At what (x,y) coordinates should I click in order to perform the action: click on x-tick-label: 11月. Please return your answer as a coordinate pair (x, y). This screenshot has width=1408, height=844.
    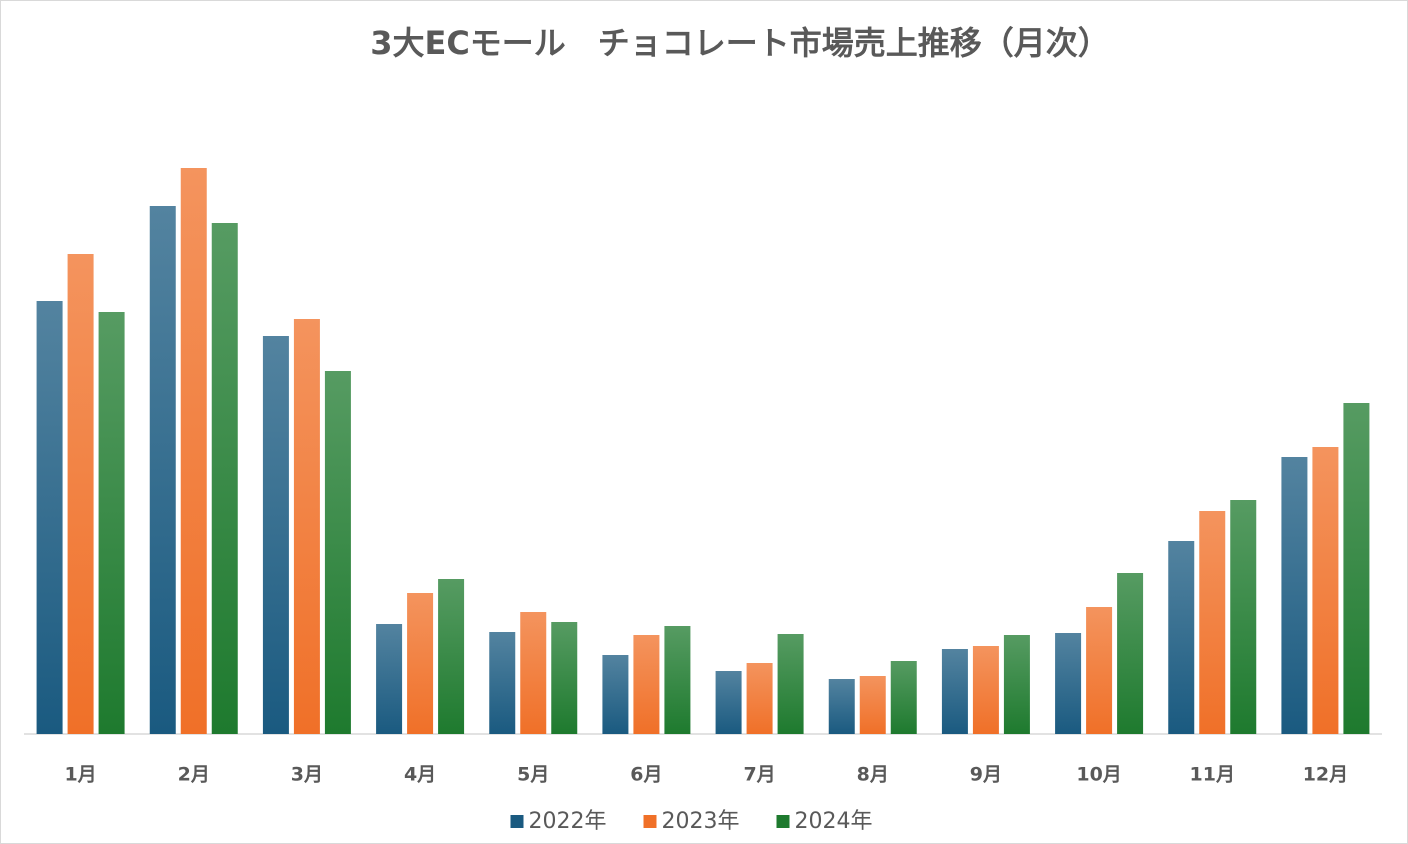
    Looking at the image, I should click on (1212, 775).